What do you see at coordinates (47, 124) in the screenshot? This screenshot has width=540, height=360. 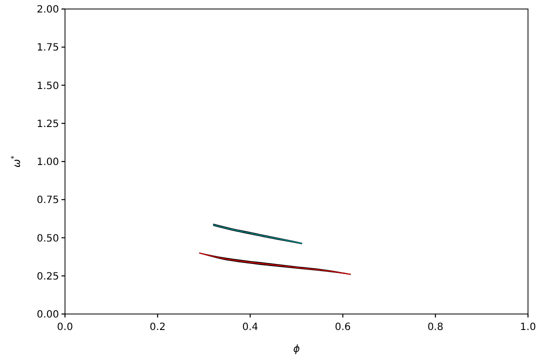 I see `y-tick-label: 1.25` at bounding box center [47, 124].